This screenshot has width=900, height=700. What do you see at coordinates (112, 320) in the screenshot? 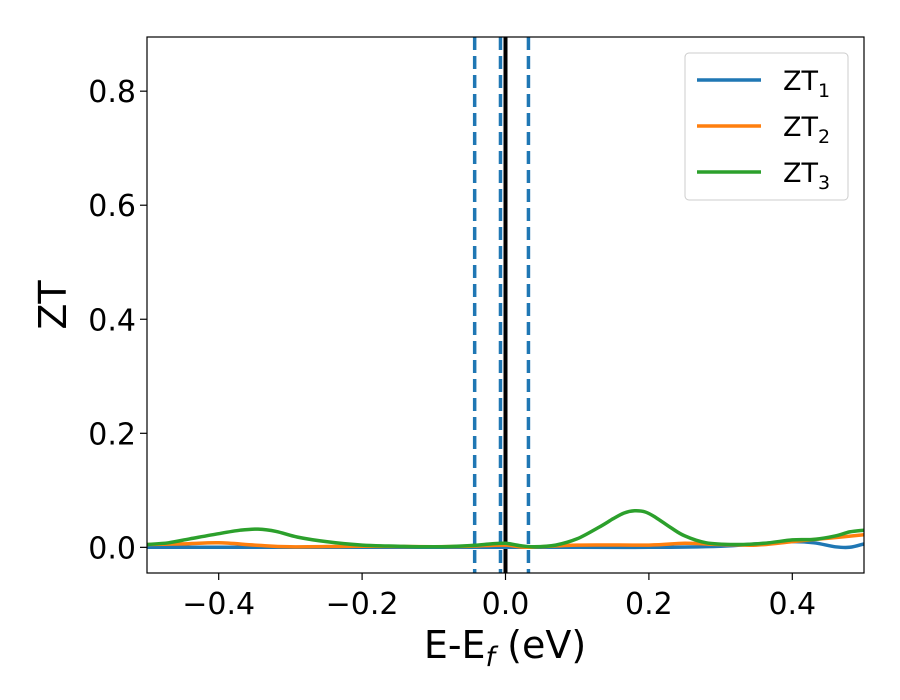
I see `y-tick-label: 0.4` at bounding box center [112, 320].